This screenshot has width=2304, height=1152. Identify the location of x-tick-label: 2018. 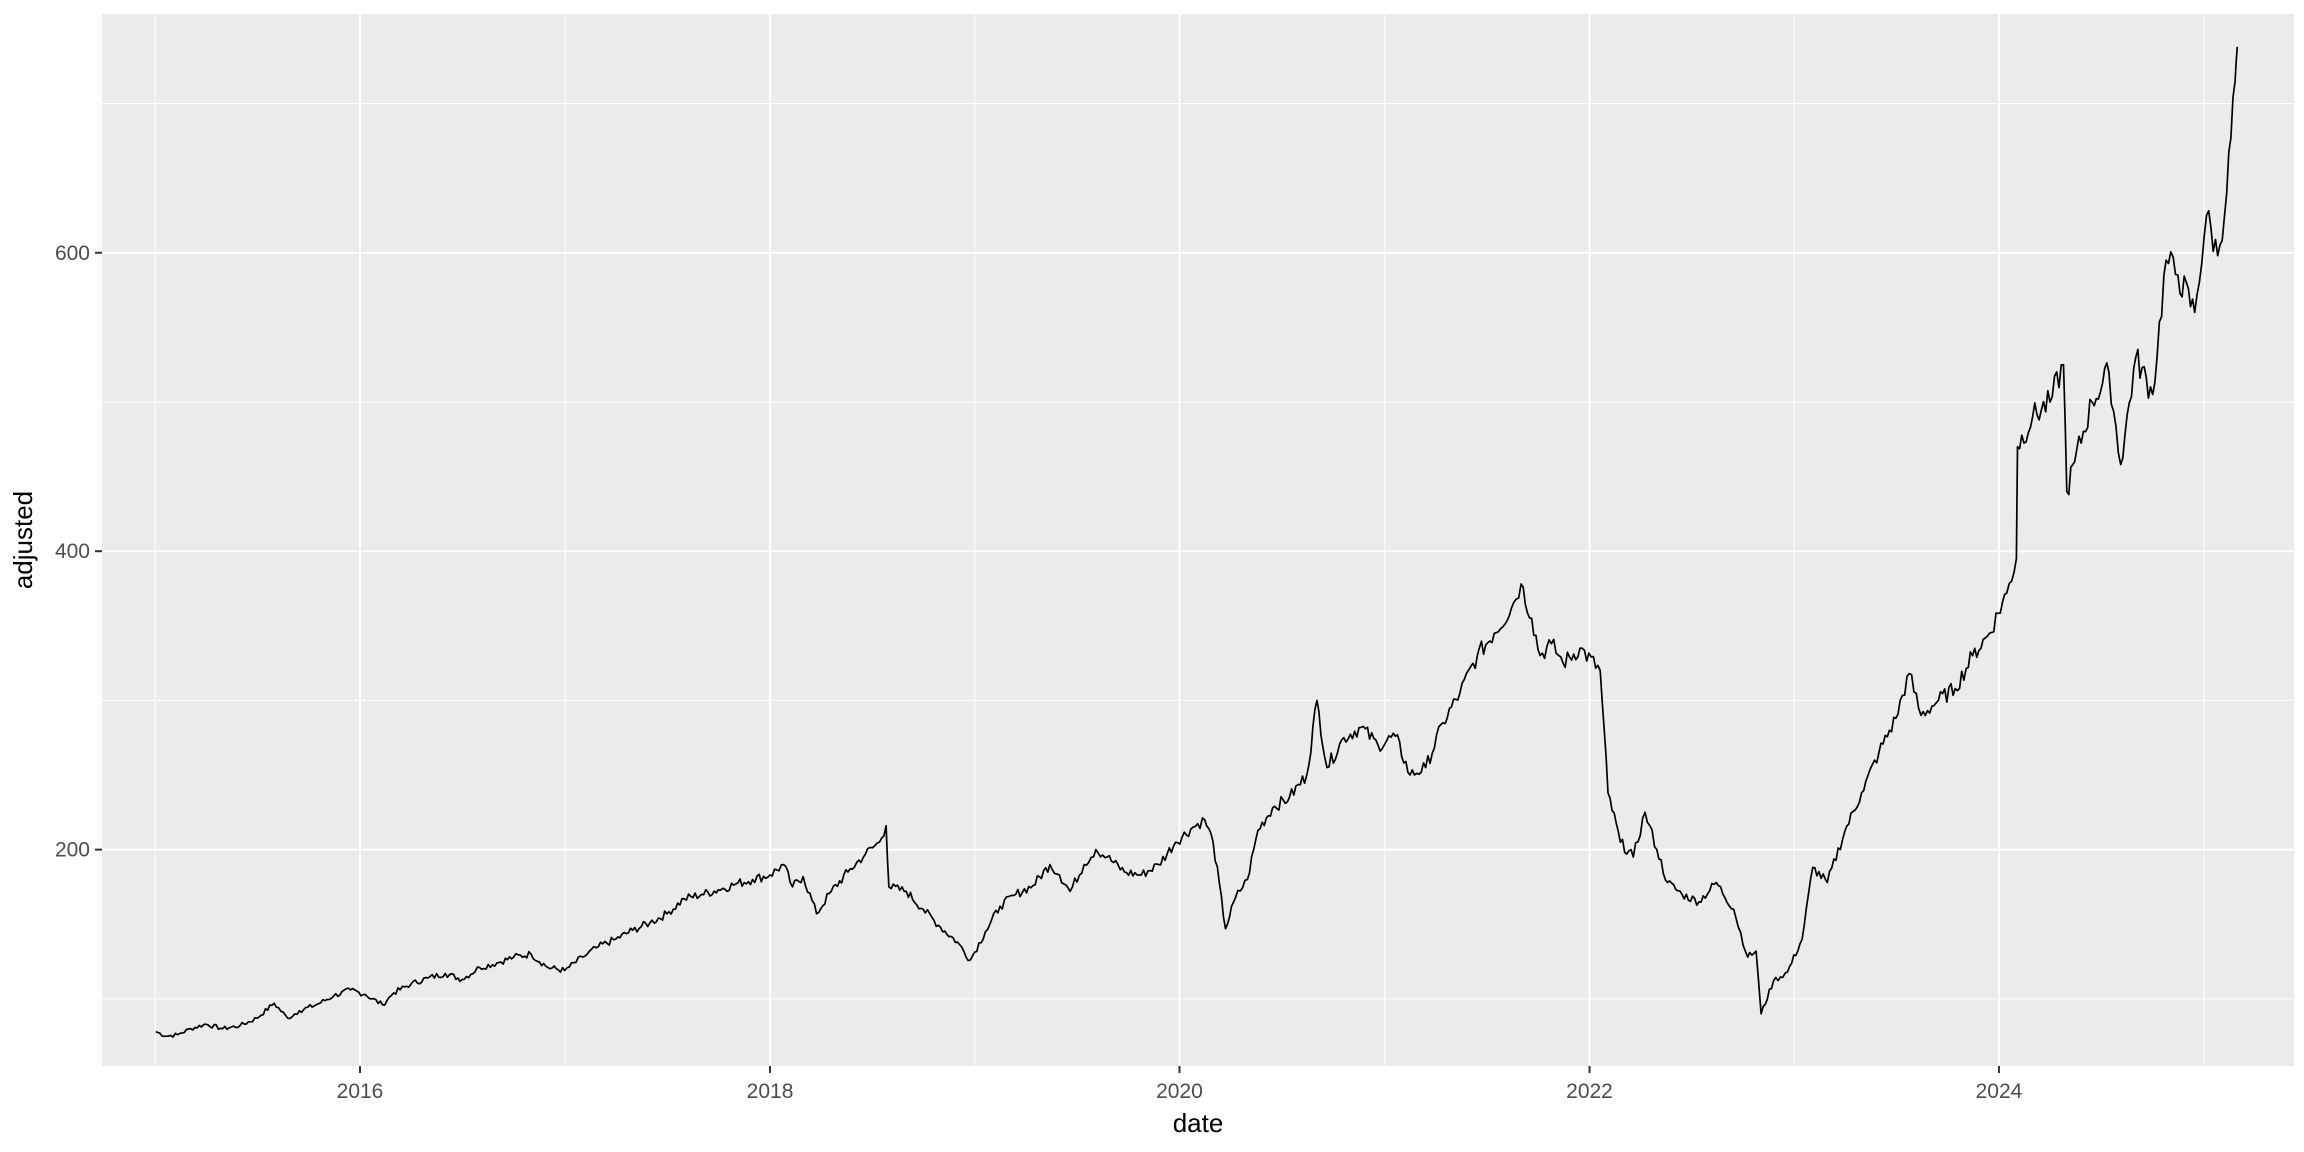
(770, 1091).